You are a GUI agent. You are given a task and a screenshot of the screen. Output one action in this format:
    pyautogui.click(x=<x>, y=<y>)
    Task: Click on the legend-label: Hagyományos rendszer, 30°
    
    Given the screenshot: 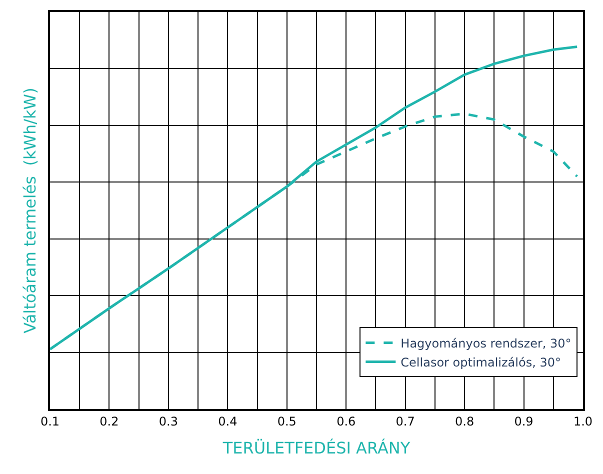 What is the action you would take?
    pyautogui.click(x=486, y=343)
    